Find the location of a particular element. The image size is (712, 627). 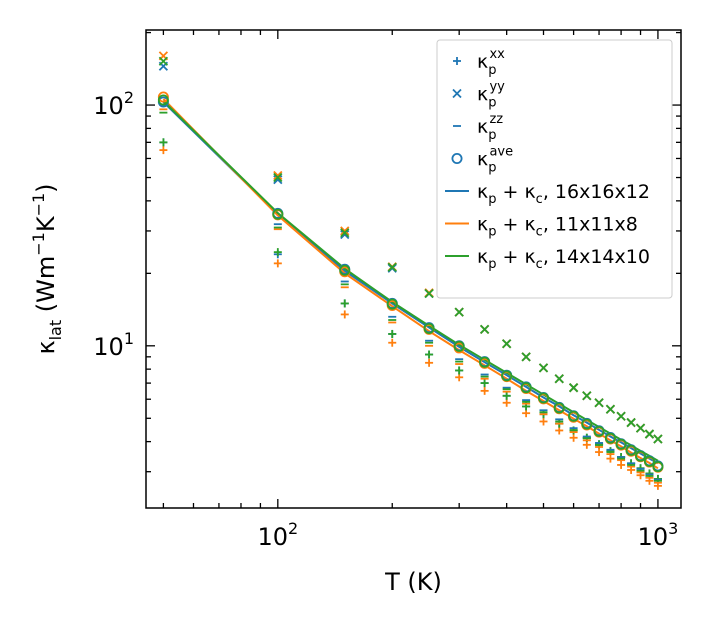

legend-marker-ave is located at coordinates (457, 158).